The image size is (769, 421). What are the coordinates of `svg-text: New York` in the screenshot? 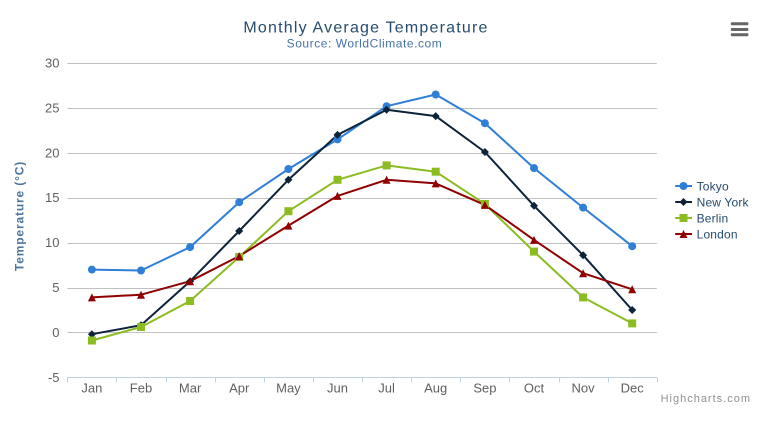 It's located at (723, 202).